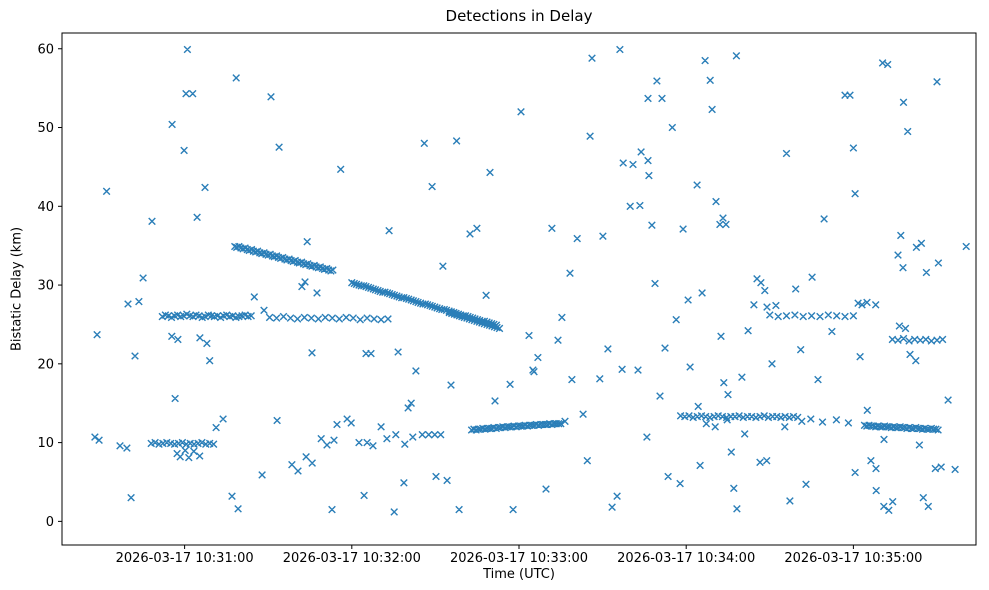 This screenshot has height=590, width=989. What do you see at coordinates (45, 443) in the screenshot?
I see `y-tick-label: 10` at bounding box center [45, 443].